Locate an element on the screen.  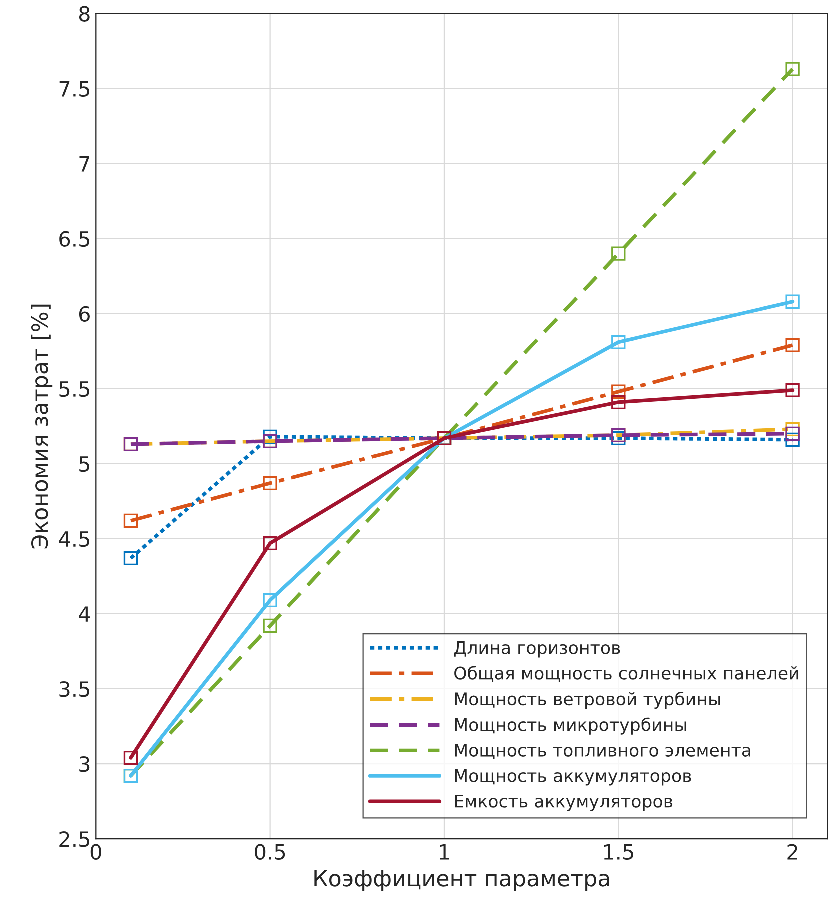
legend-label: Мощность топливного элемента is located at coordinates (602, 752).